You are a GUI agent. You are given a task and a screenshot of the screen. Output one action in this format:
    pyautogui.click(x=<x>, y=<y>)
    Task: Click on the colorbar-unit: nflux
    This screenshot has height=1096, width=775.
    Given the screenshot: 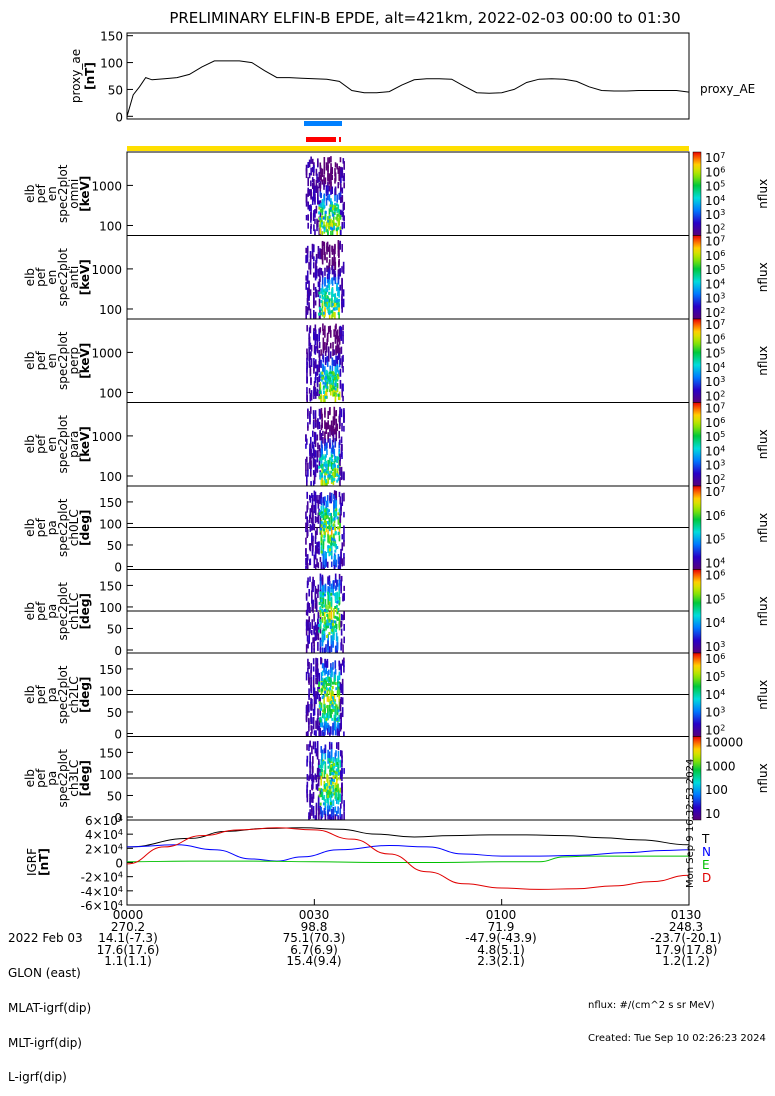 What is the action you would take?
    pyautogui.click(x=763, y=277)
    